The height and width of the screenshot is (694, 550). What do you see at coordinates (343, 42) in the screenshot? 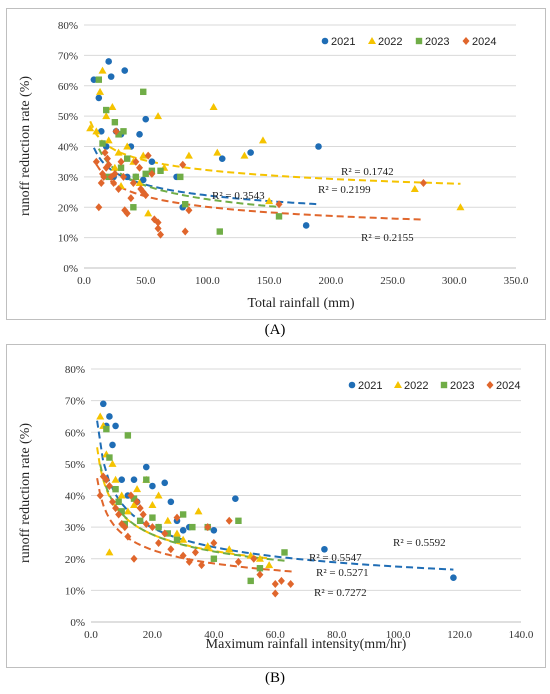
I see `legend-label-2021: 2021` at bounding box center [343, 42].